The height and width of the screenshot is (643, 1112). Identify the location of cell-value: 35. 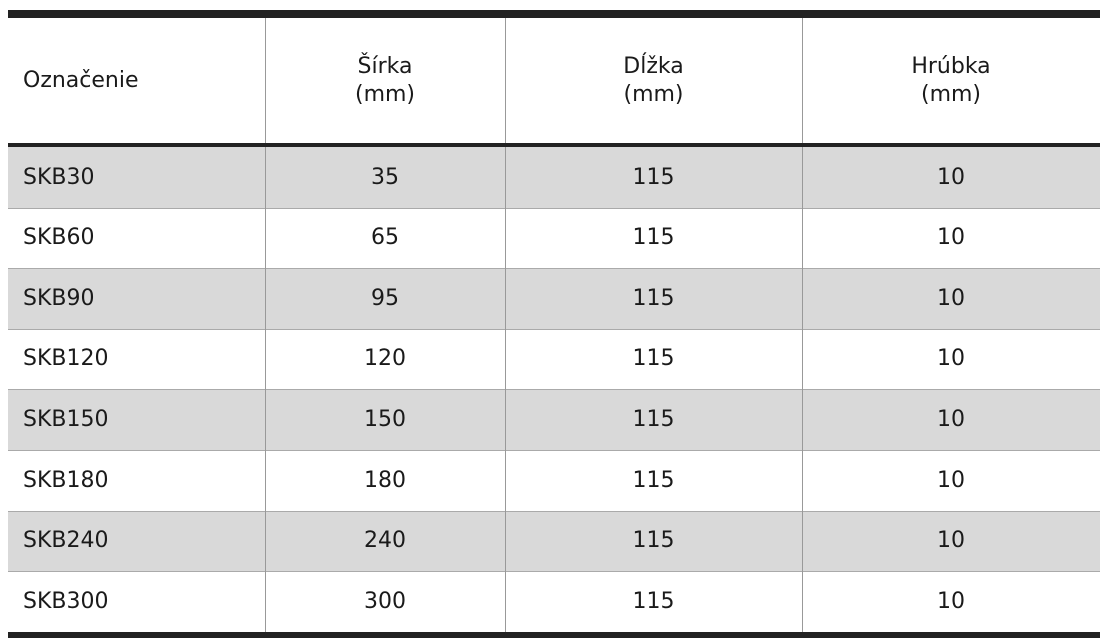
(385, 177).